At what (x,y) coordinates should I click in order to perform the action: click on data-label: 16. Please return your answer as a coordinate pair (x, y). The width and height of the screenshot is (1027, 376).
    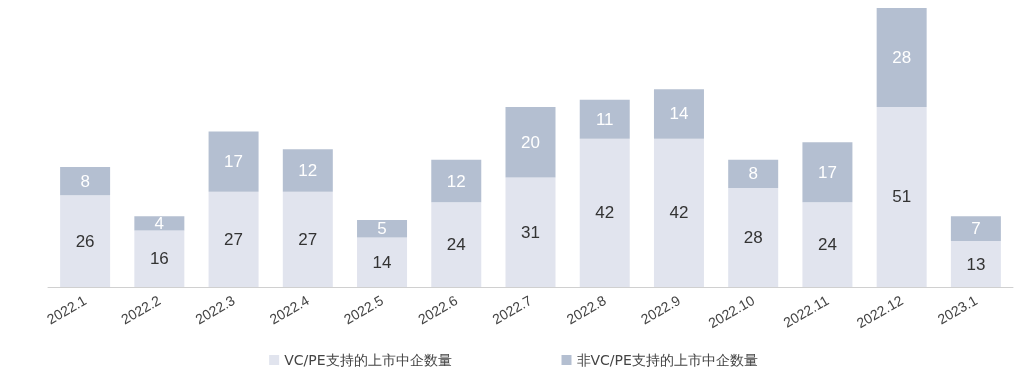
    Looking at the image, I should click on (159, 259).